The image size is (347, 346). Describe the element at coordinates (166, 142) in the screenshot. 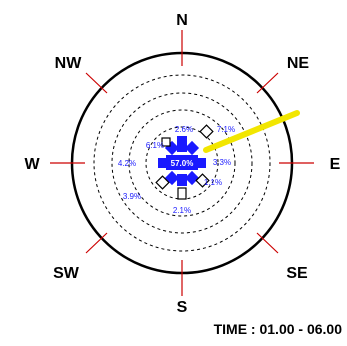

I see `box-nw` at that location.